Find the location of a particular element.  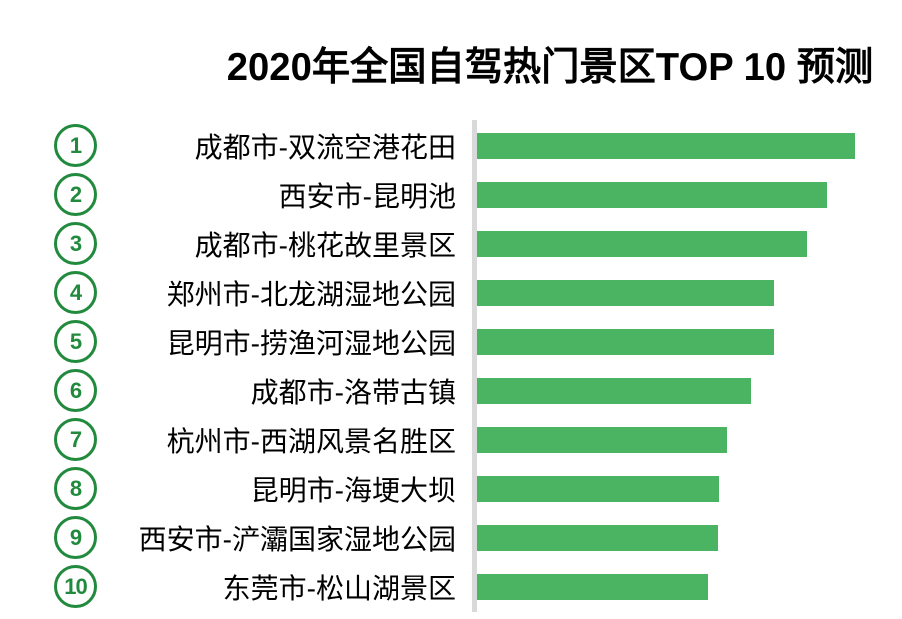

rank-badge: 5 is located at coordinates (75, 341).